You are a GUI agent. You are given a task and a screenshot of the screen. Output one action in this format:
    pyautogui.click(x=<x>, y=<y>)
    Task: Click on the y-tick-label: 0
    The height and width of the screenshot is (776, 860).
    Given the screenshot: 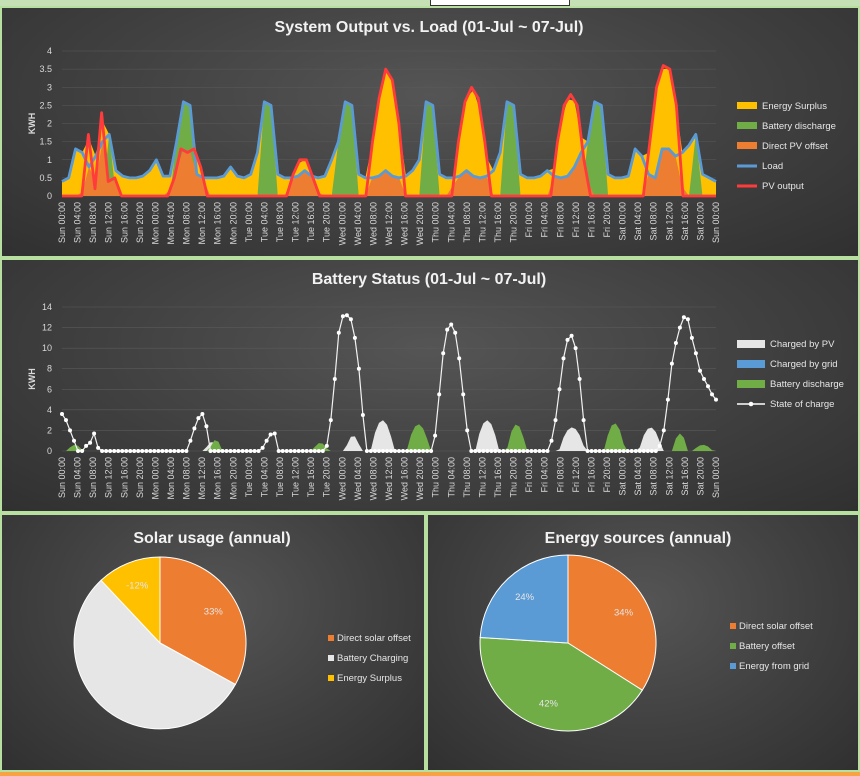 What is the action you would take?
    pyautogui.click(x=49, y=196)
    